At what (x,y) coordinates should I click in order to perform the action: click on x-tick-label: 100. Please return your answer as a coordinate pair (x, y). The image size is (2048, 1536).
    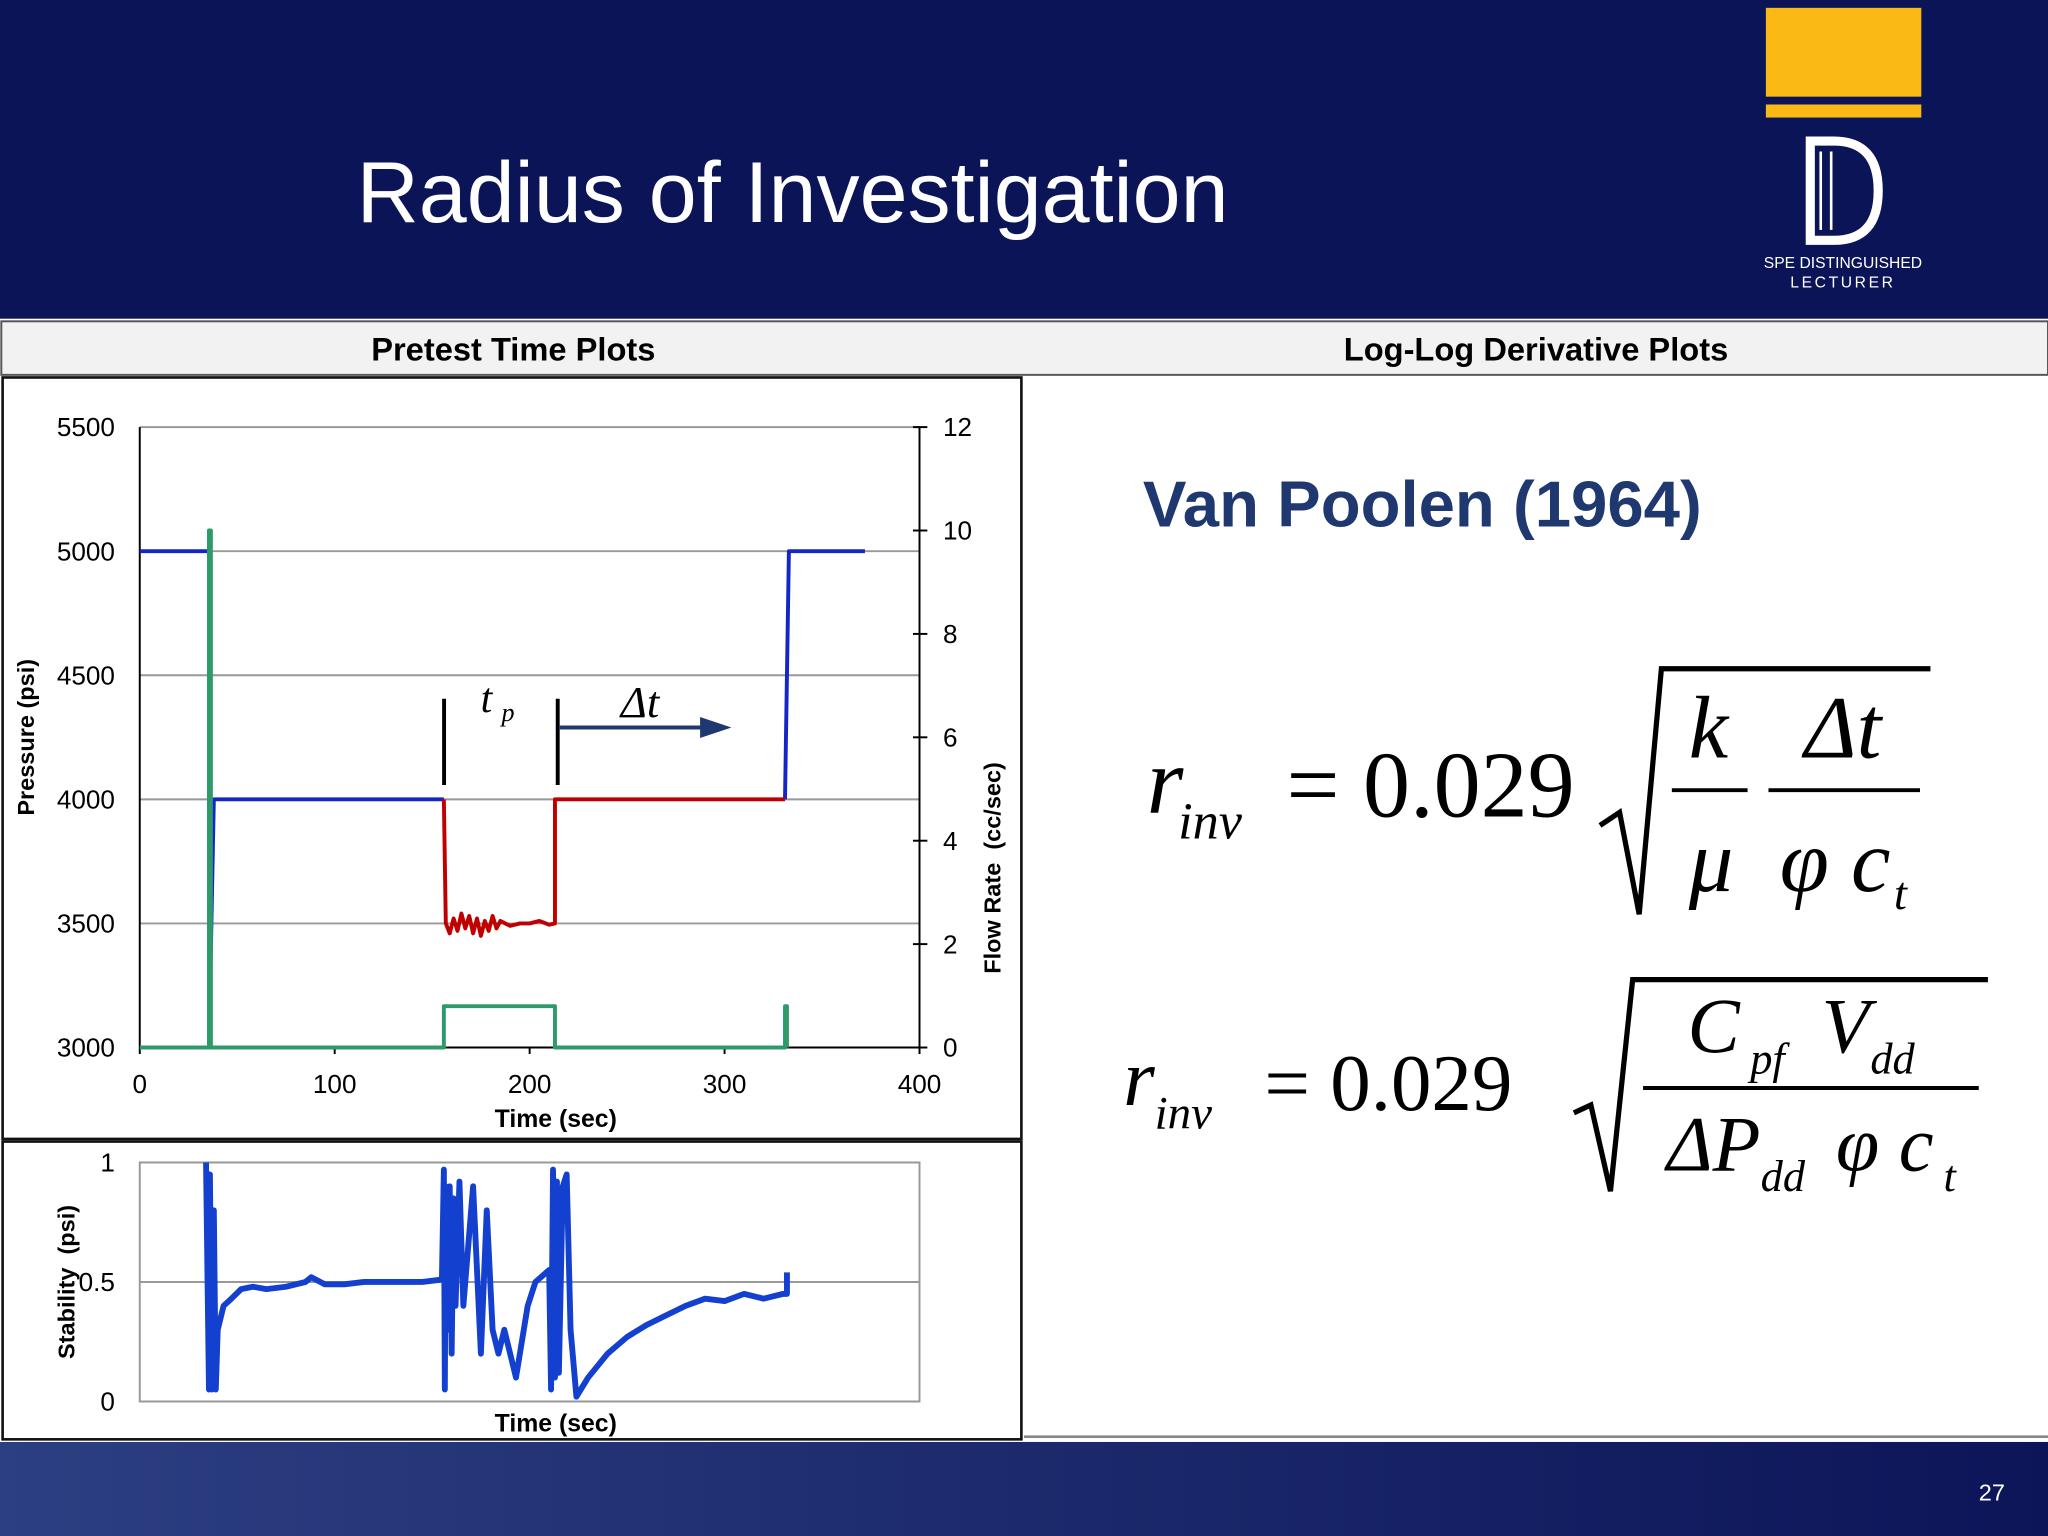
    Looking at the image, I should click on (335, 1084).